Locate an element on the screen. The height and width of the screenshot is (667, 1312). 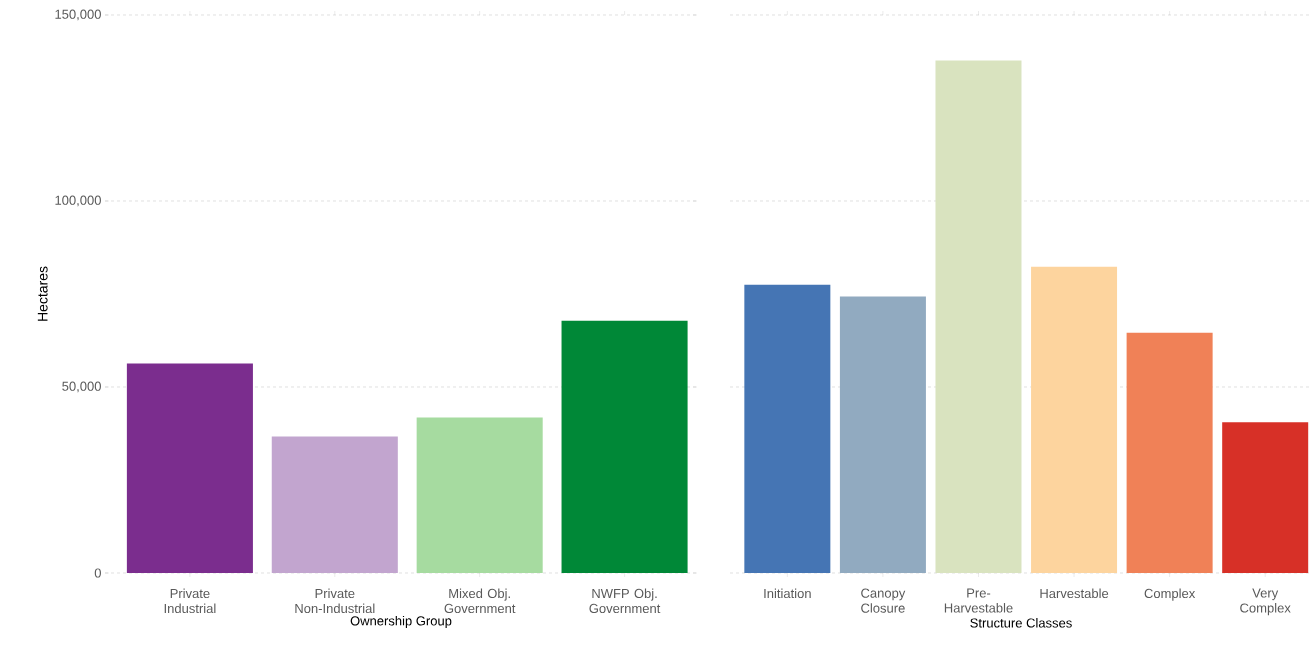
y-tick-label: 0 is located at coordinates (97, 573).